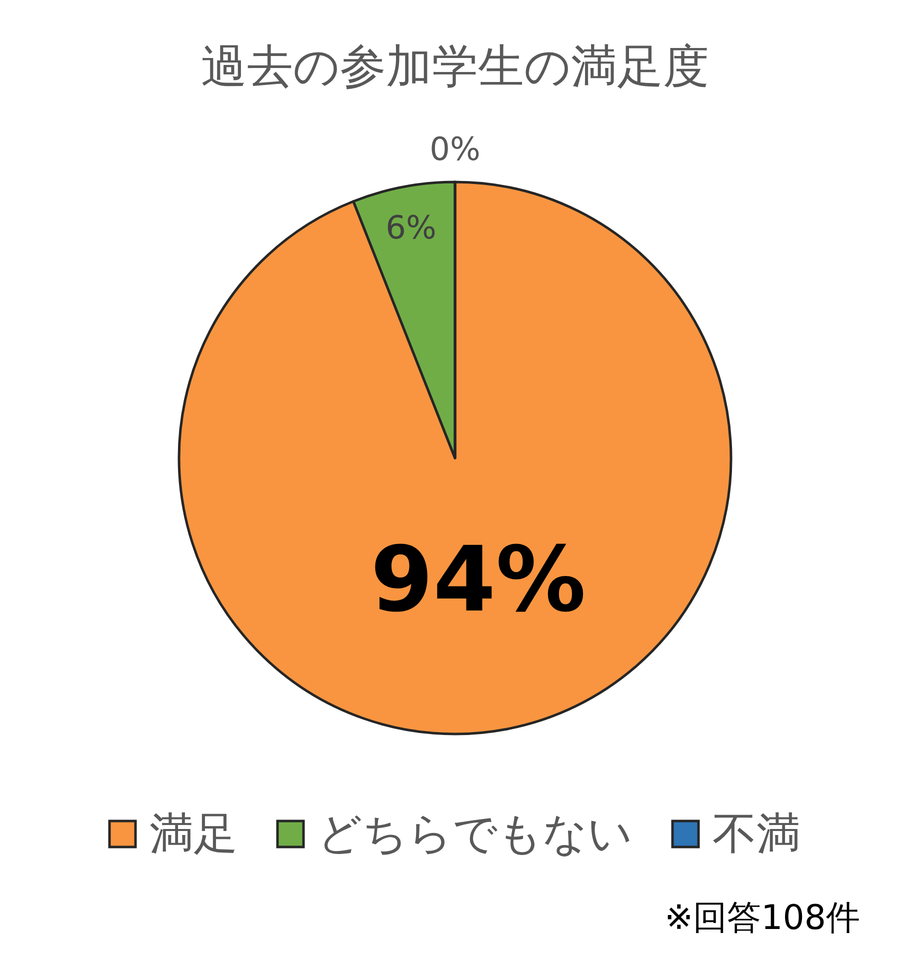  I want to click on chart-title: 過去の参加学生の満足度, so click(455, 66).